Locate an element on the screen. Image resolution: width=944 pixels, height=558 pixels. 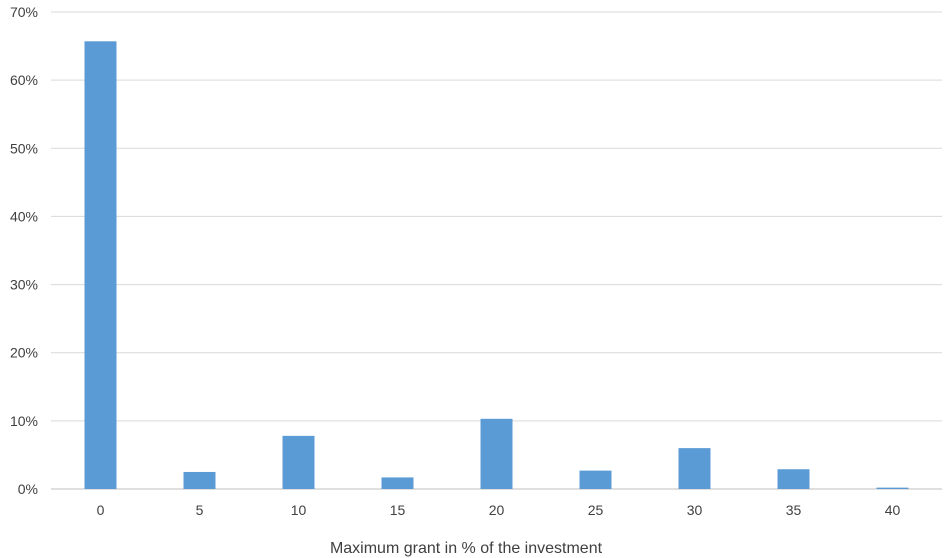
x-tick-label: 25 is located at coordinates (596, 510).